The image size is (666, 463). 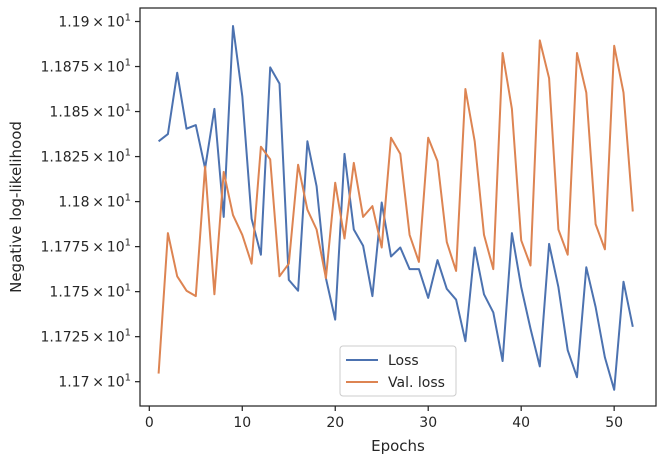 I want to click on y-tick-mantissa: 1.18 × 10, so click(x=91, y=203).